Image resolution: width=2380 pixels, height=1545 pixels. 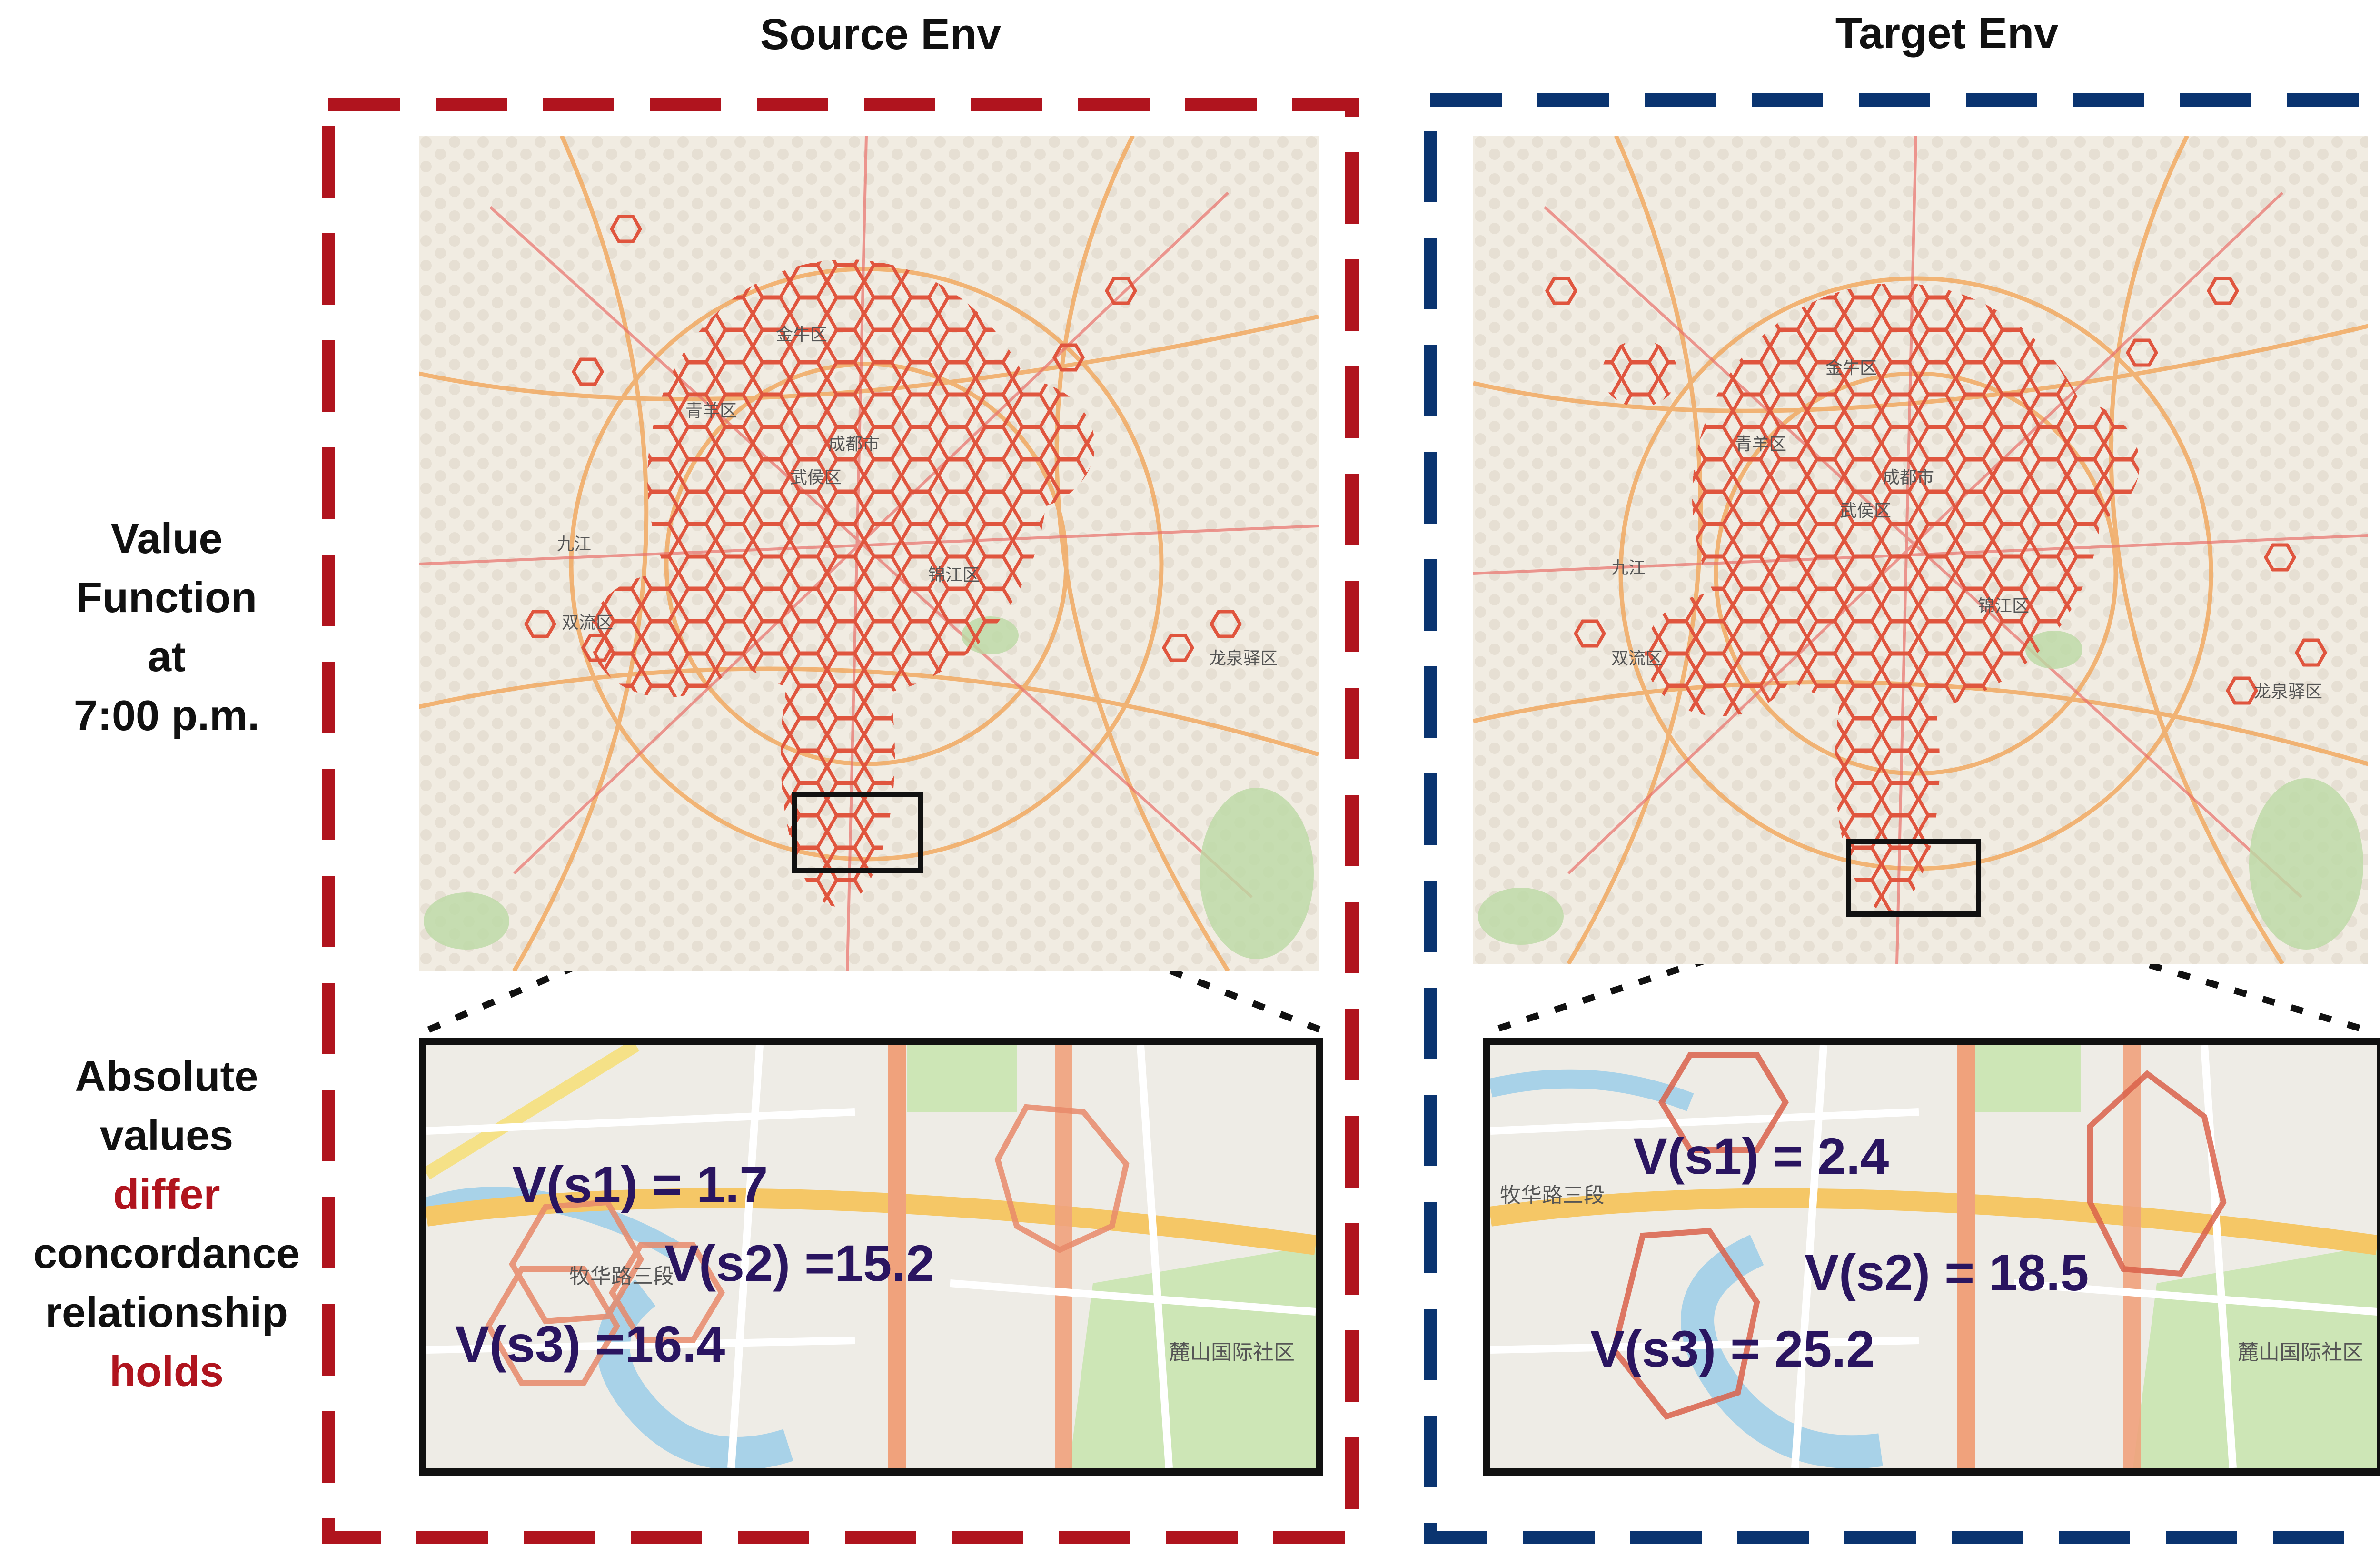 I want to click on source-zoom-region, so click(x=857, y=832).